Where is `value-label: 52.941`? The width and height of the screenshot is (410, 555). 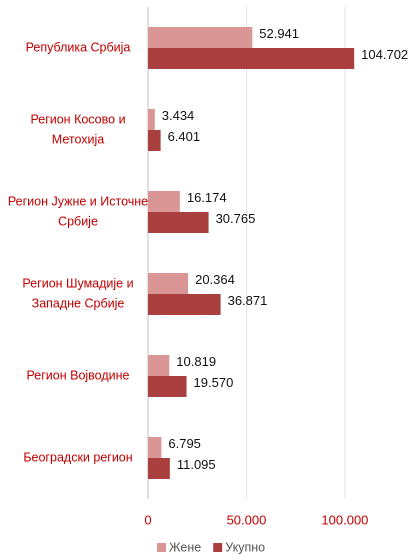
value-label: 52.941 is located at coordinates (279, 33).